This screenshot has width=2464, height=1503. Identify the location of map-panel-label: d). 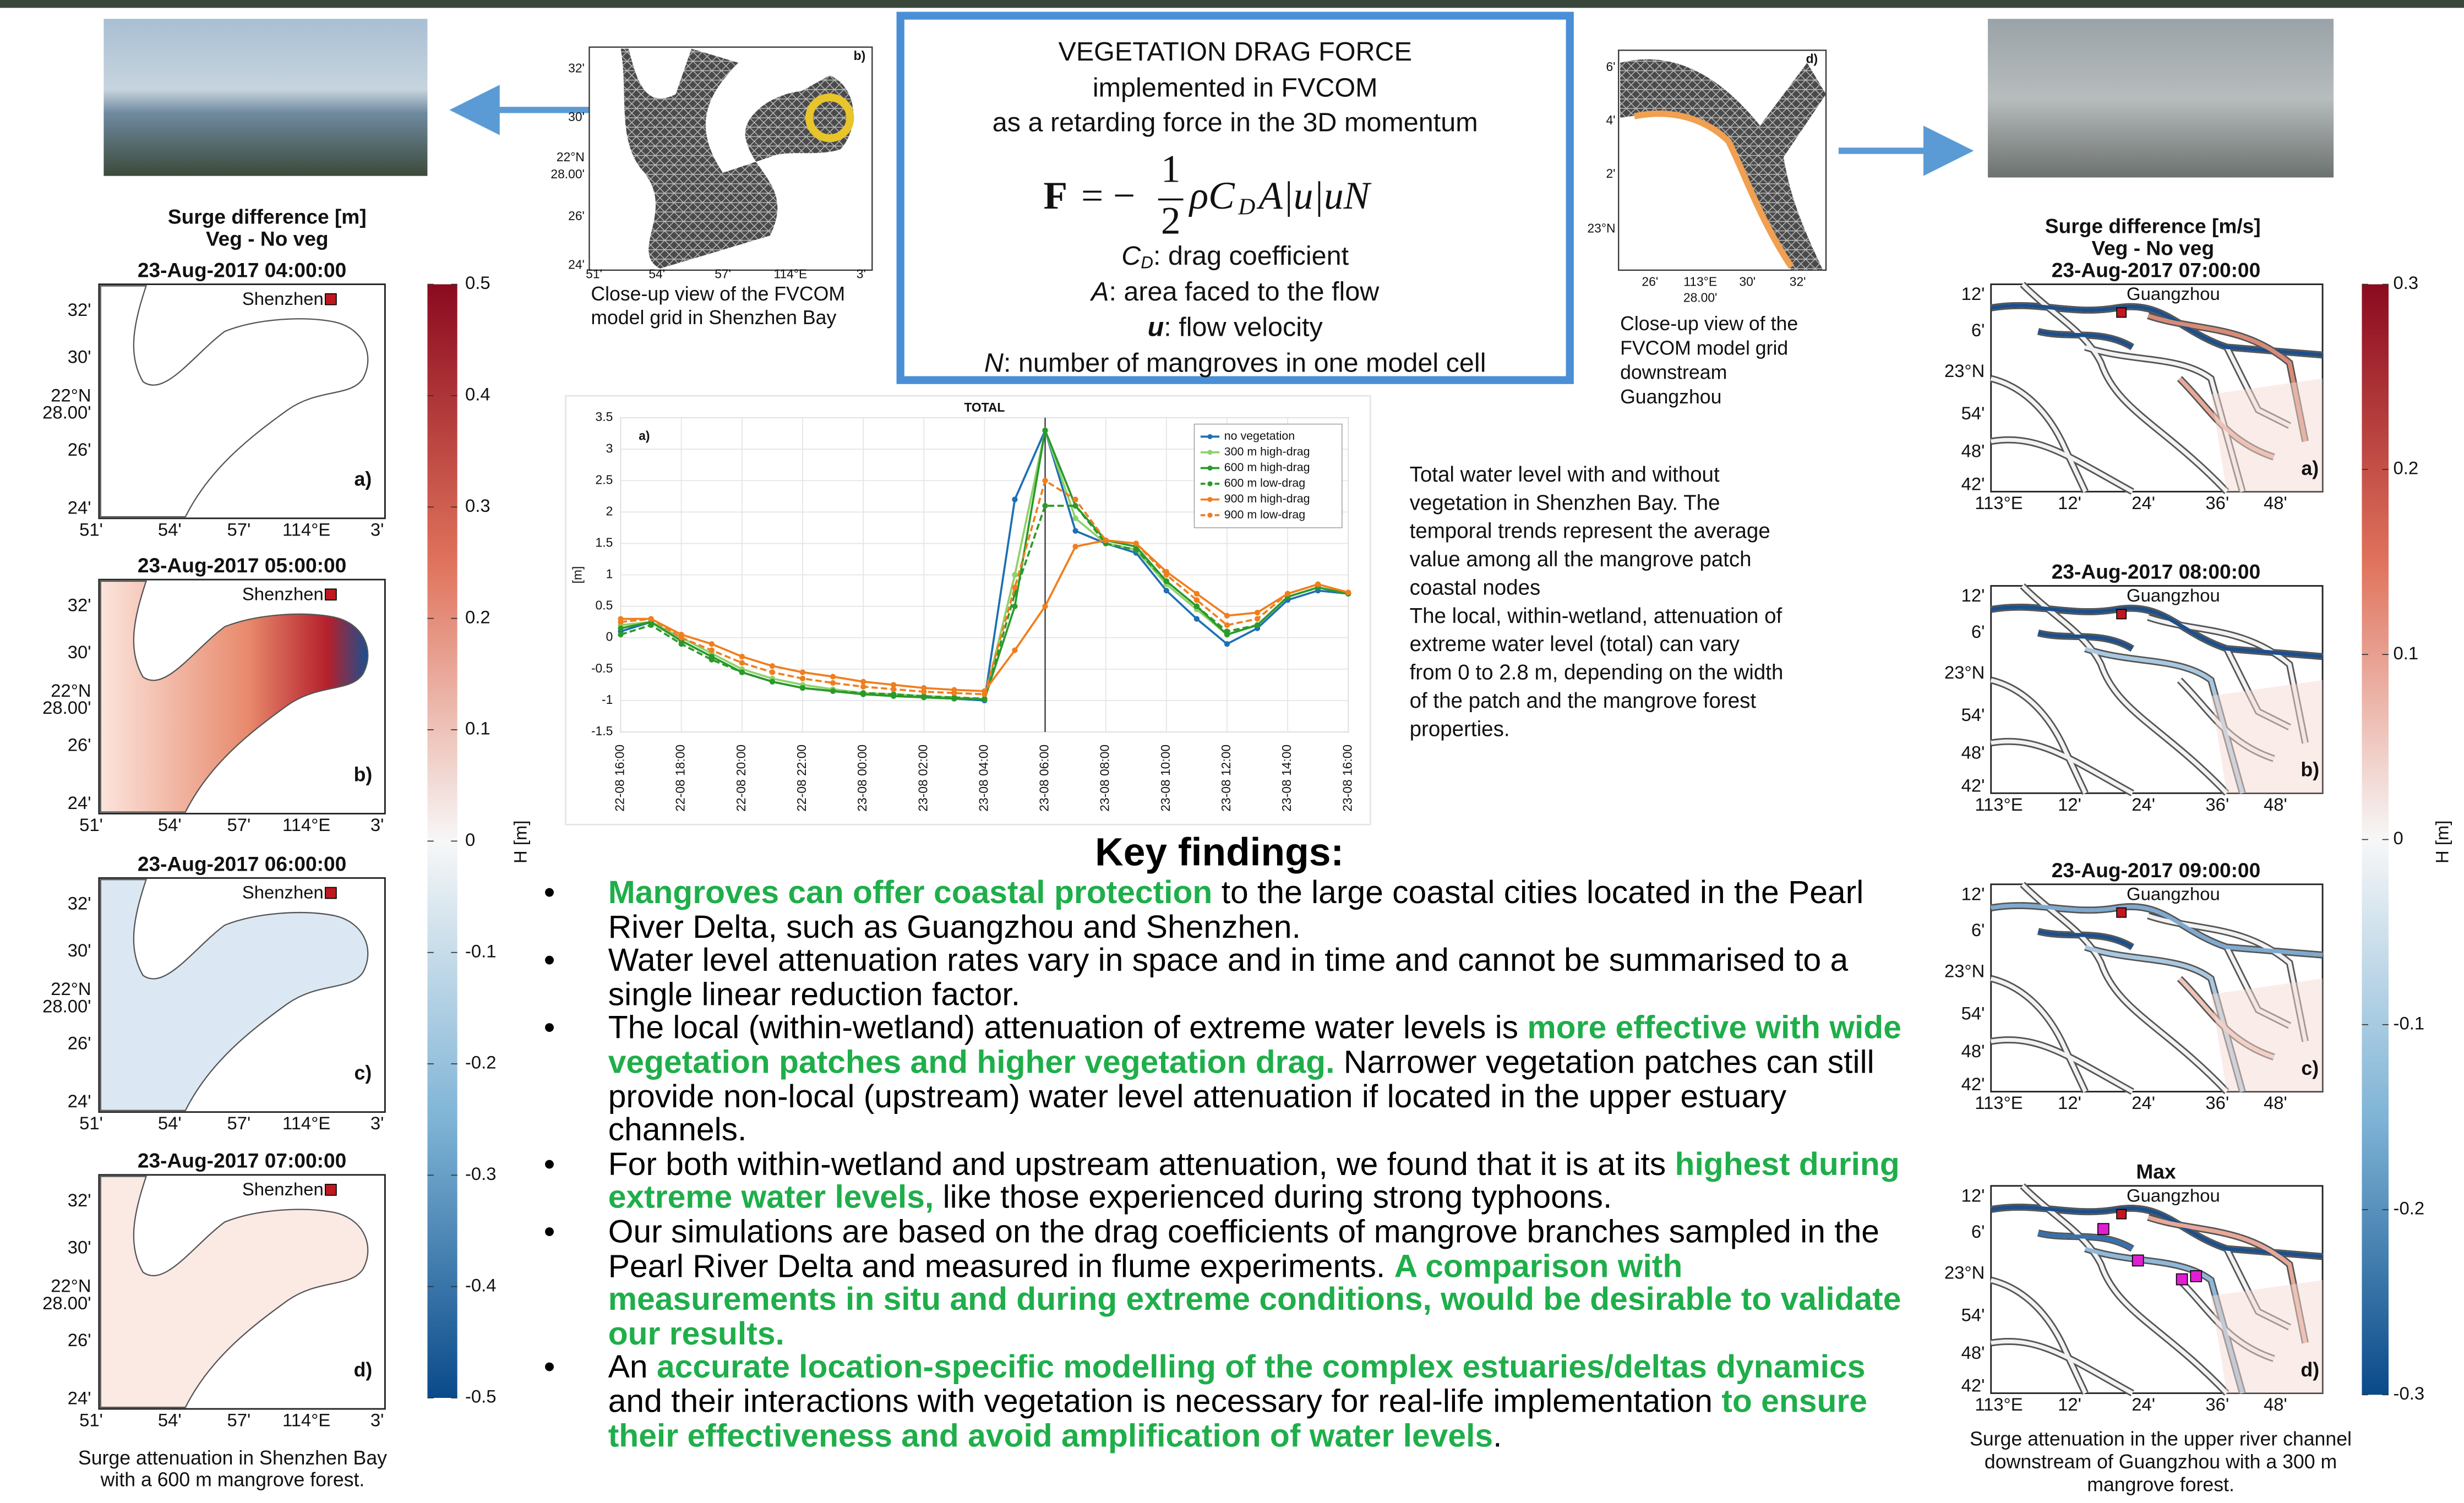
(2310, 1370).